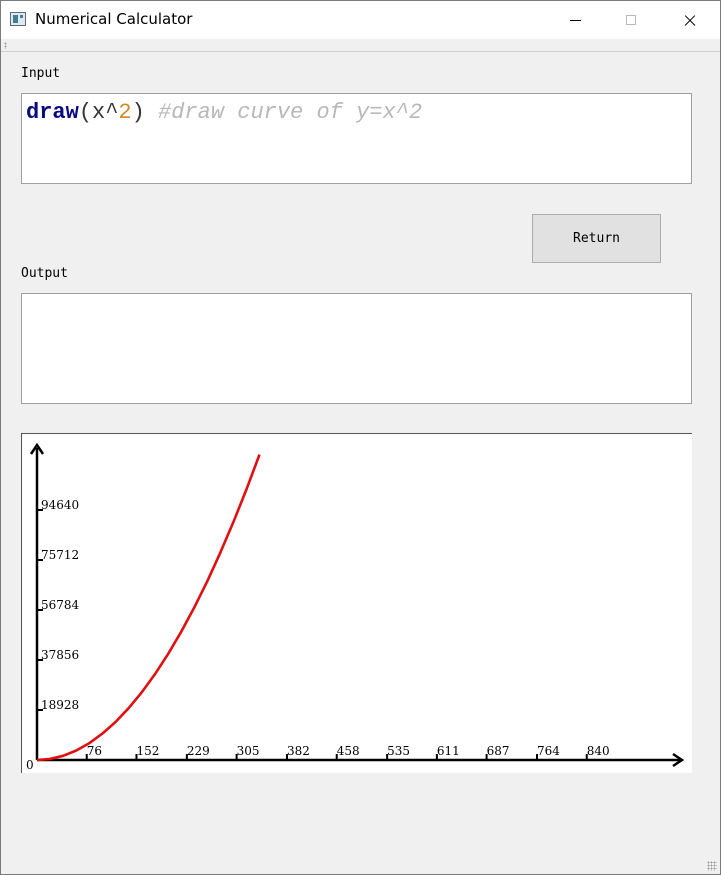 This screenshot has height=875, width=721. I want to click on x-tick-label: 764, so click(548, 751).